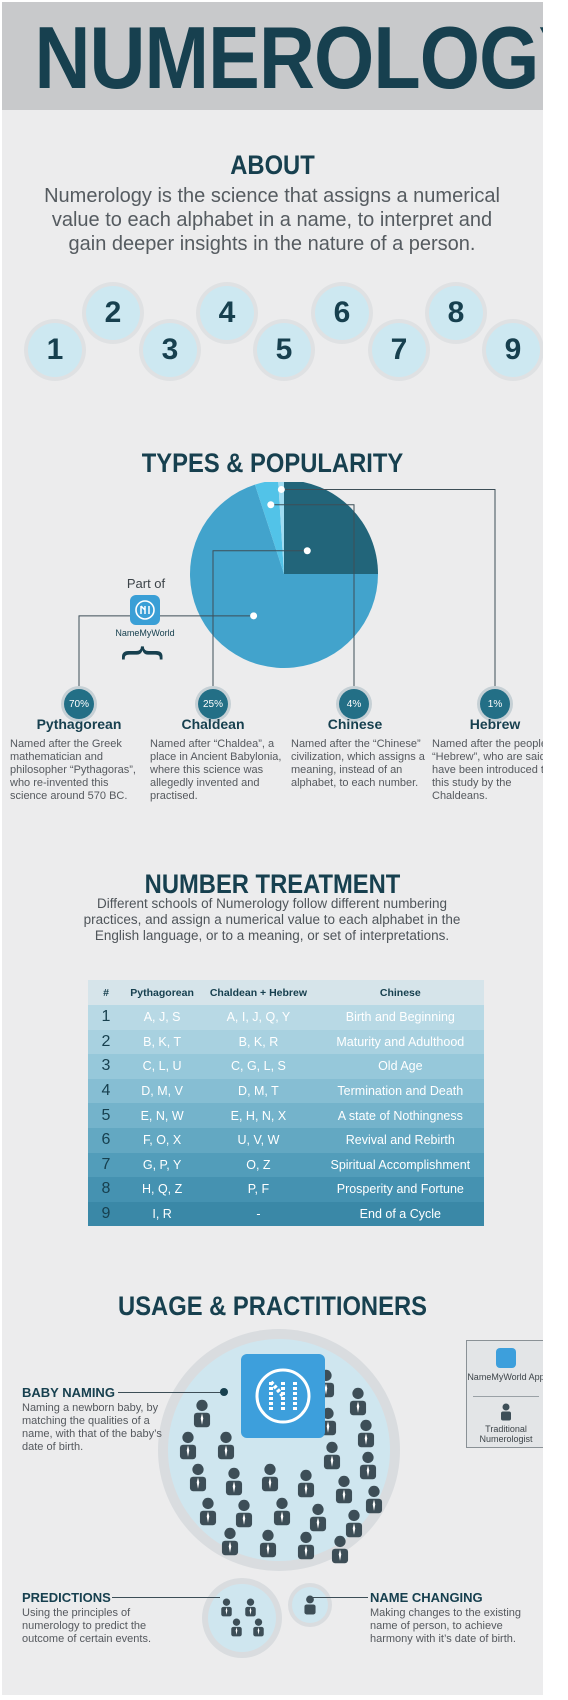  What do you see at coordinates (213, 724) in the screenshot?
I see `type-name-chaldean: Chaldean` at bounding box center [213, 724].